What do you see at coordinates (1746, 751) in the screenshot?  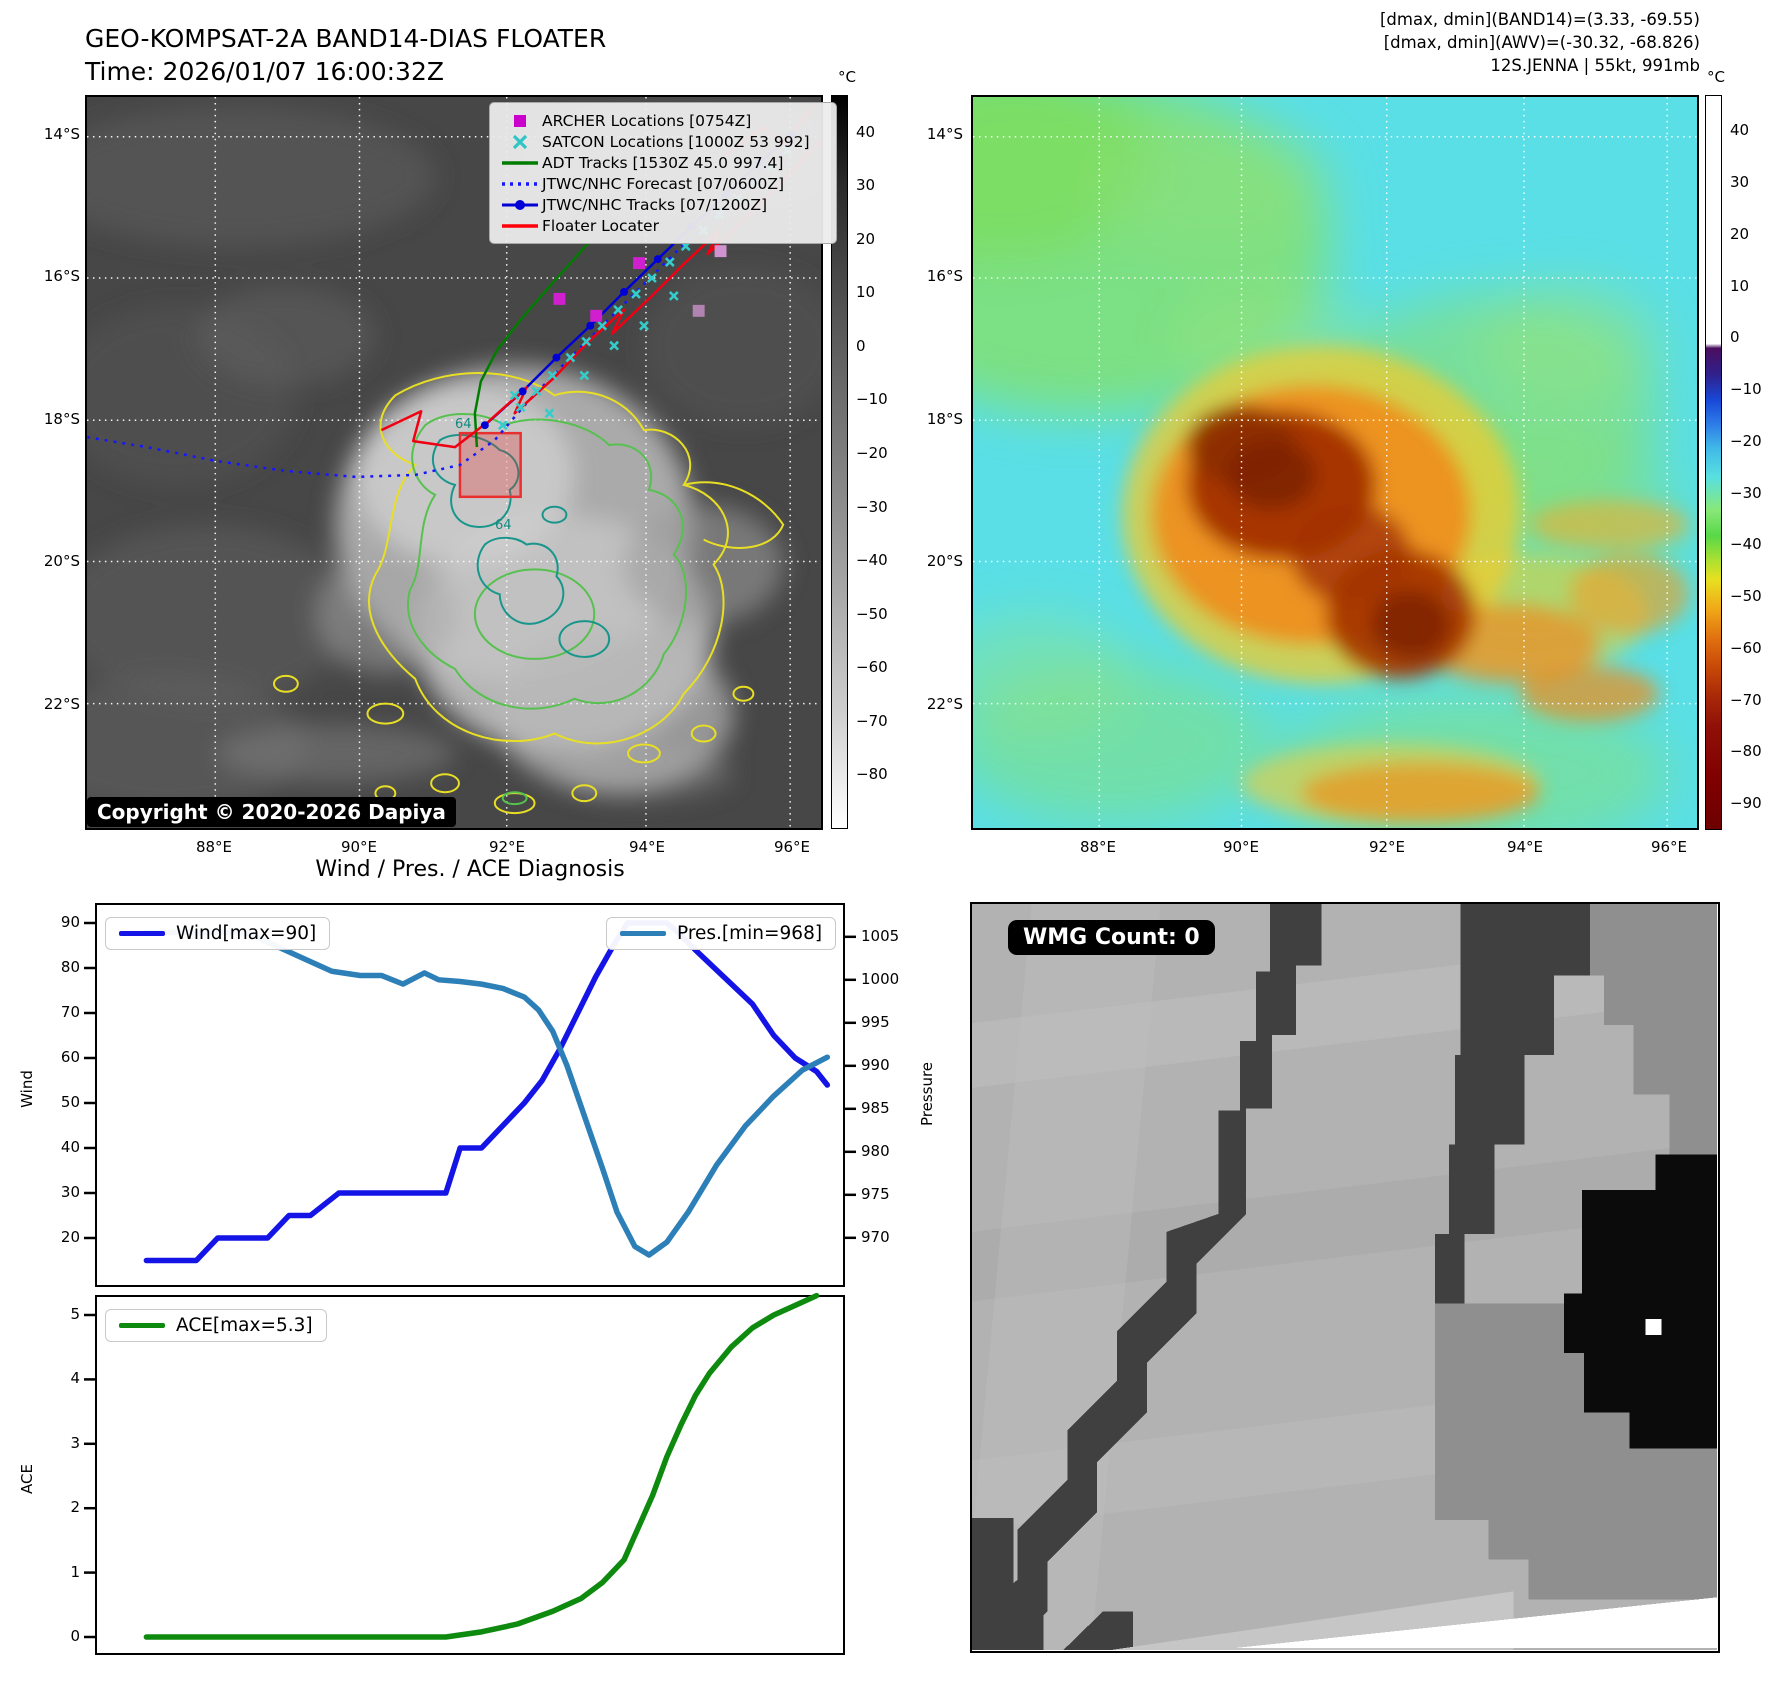 I see `awv-colorbar-tick: −80` at bounding box center [1746, 751].